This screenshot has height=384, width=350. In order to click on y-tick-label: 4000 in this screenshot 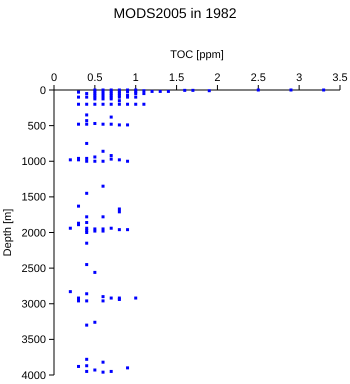, I will do `click(34, 376)`.